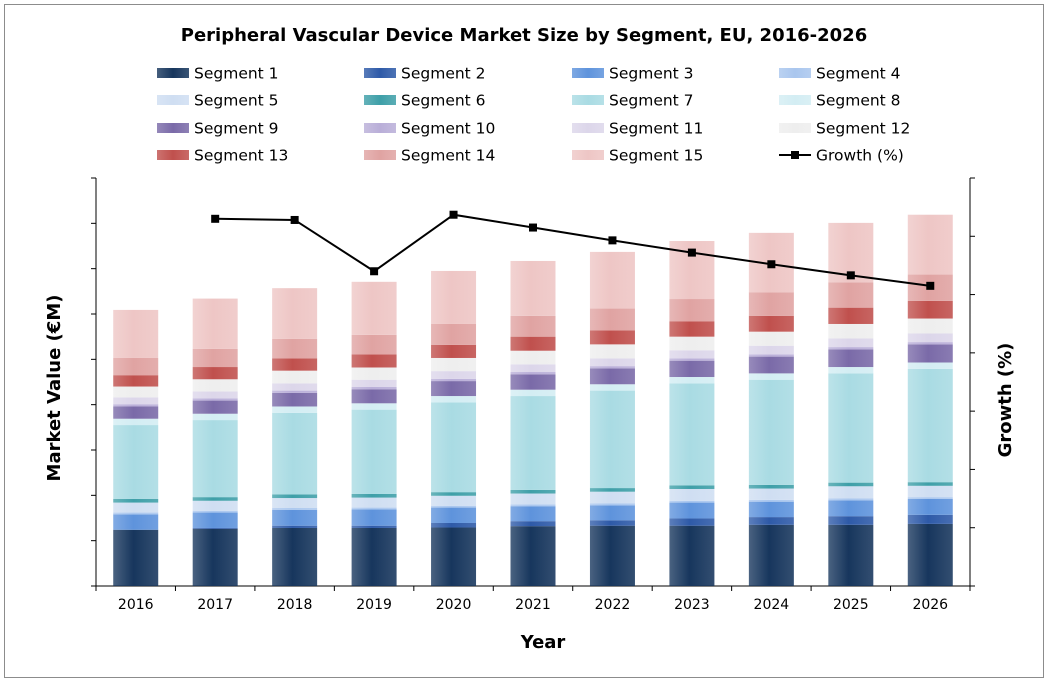 The image size is (1050, 683). What do you see at coordinates (374, 605) in the screenshot?
I see `x-tick-label: 2019` at bounding box center [374, 605].